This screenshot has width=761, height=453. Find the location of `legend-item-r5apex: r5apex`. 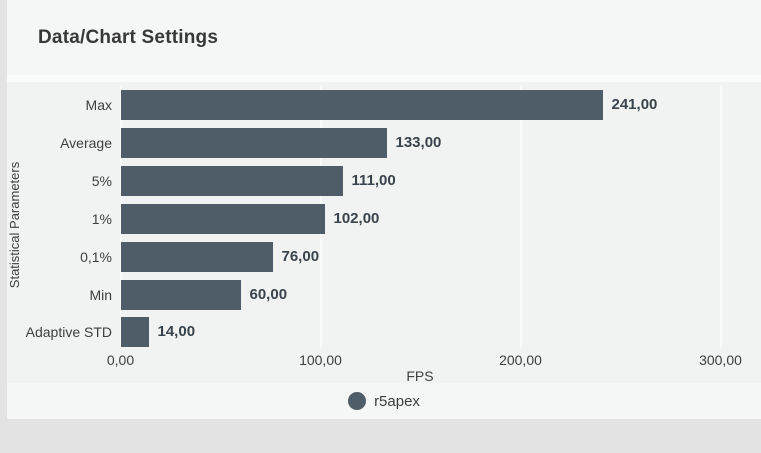

legend-item-r5apex: r5apex is located at coordinates (384, 401).